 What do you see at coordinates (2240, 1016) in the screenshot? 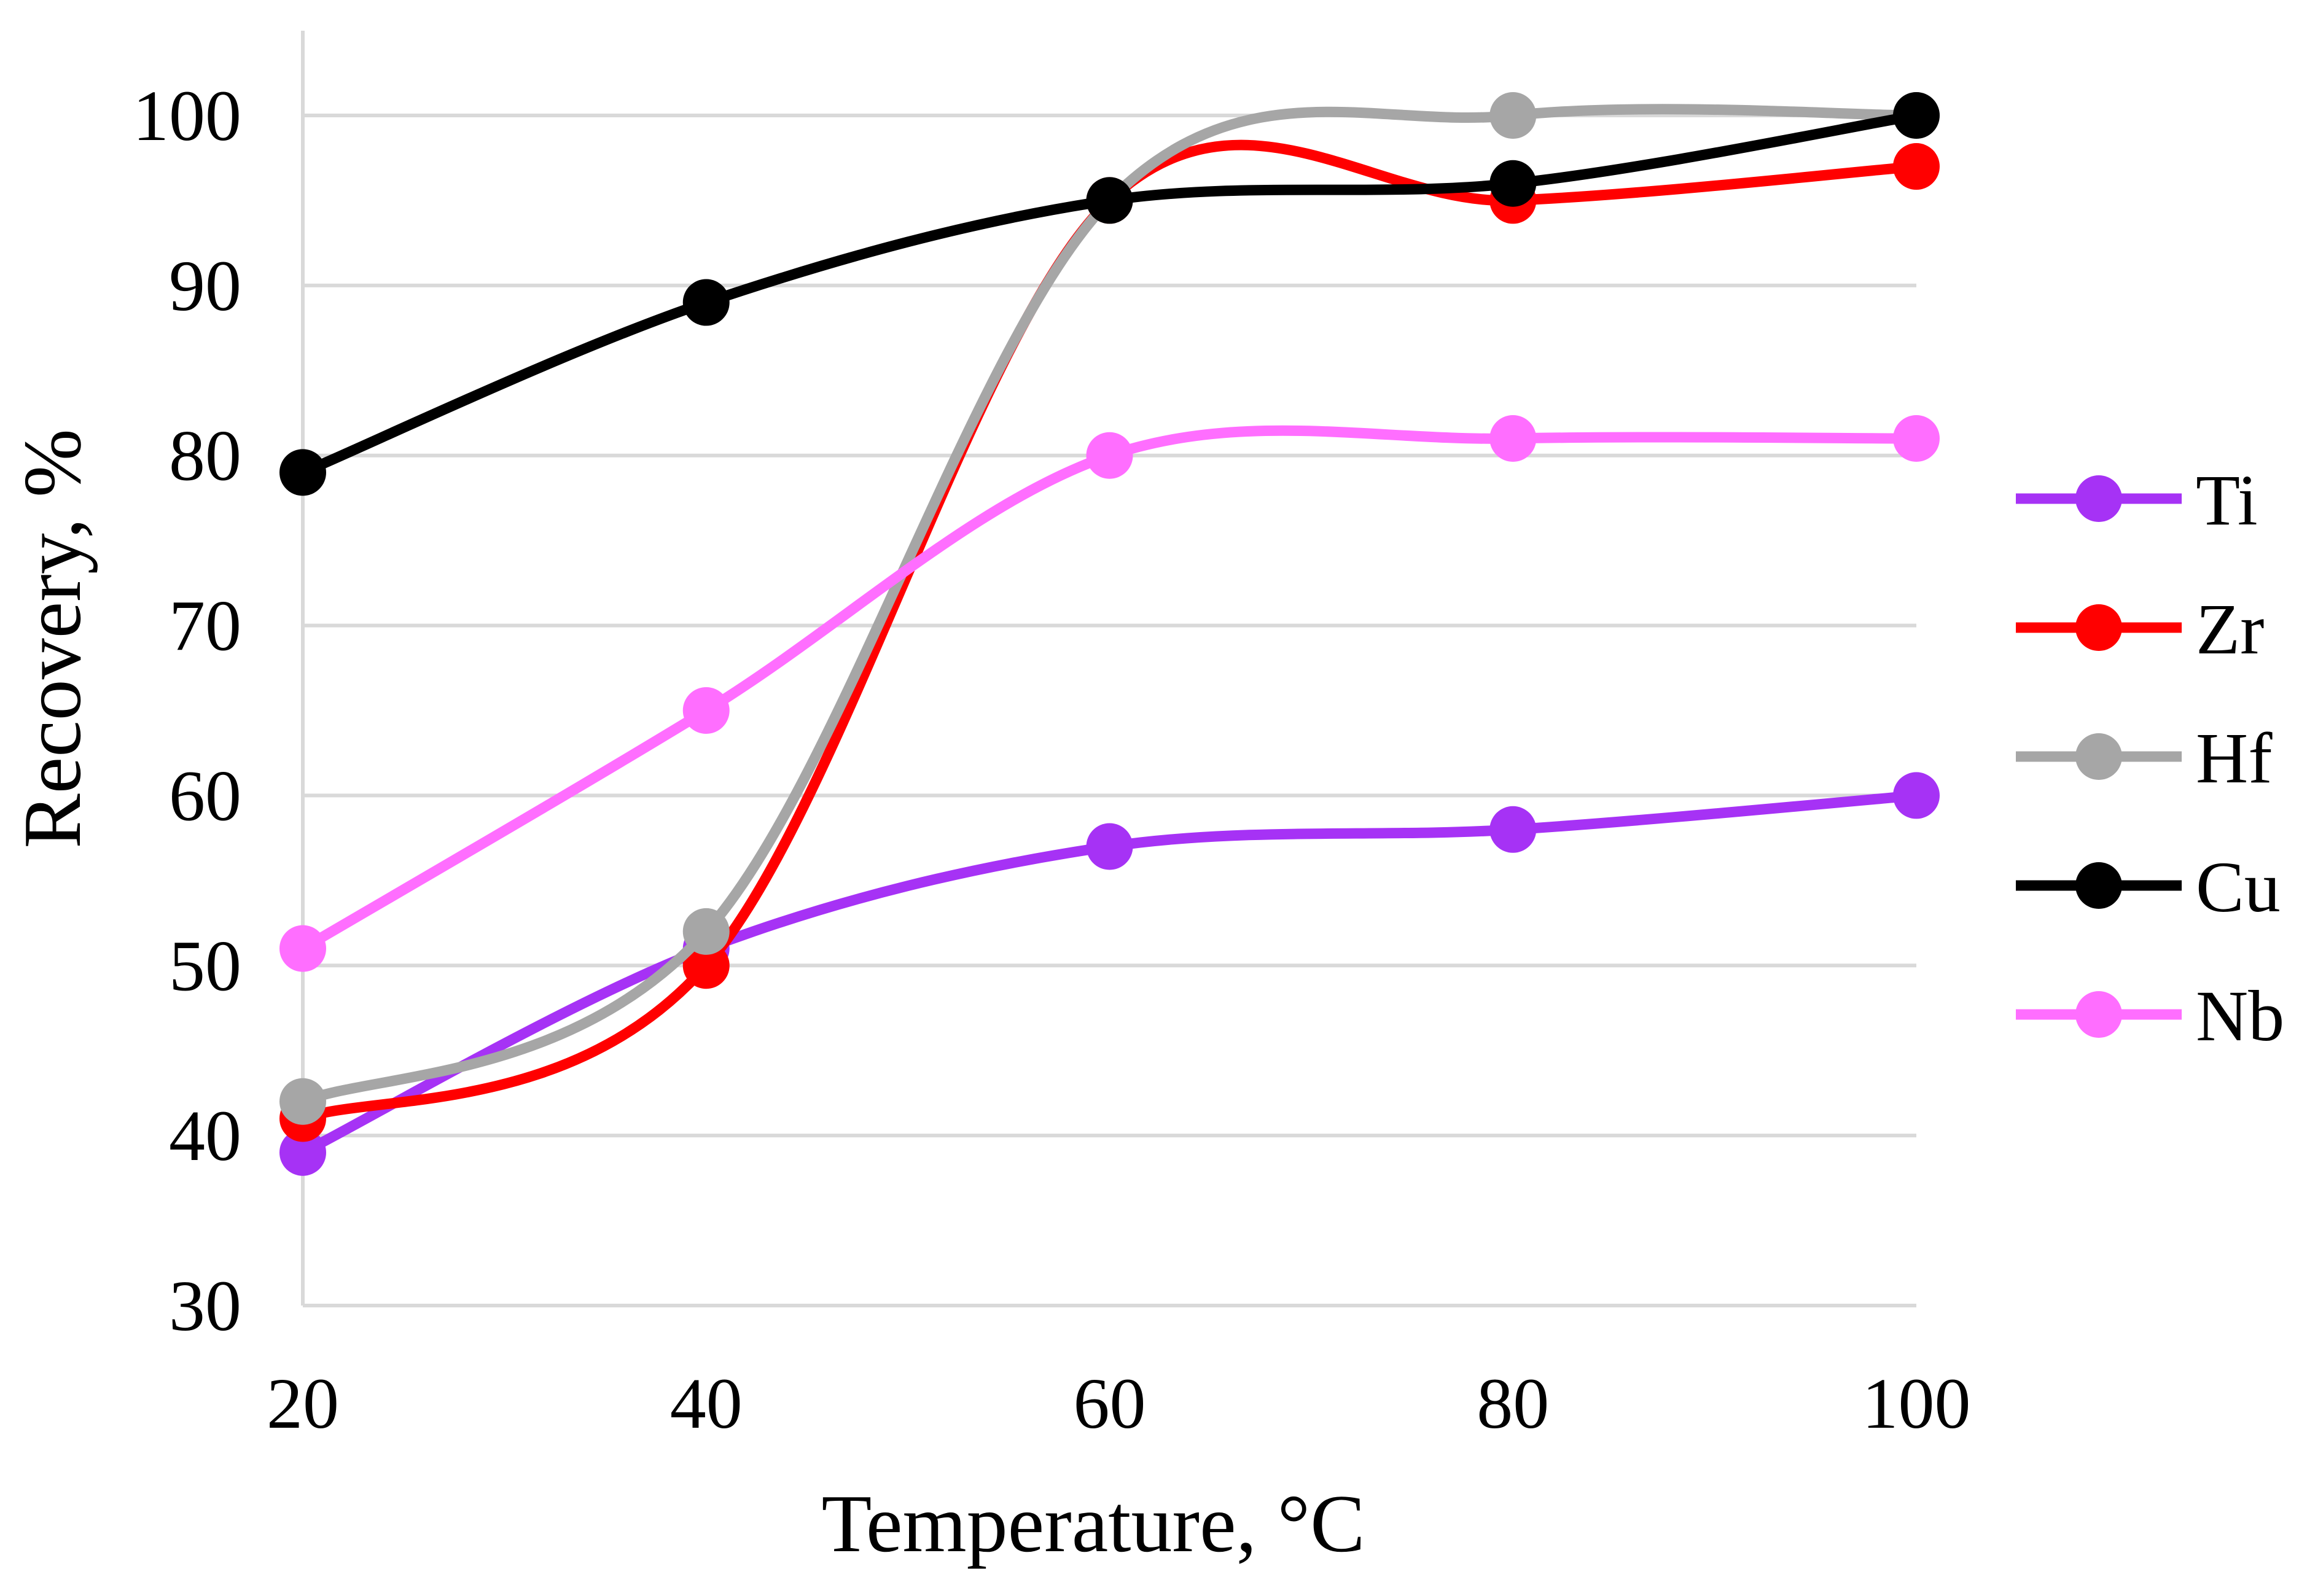
I see `legend-label-nb: Nb` at bounding box center [2240, 1016].